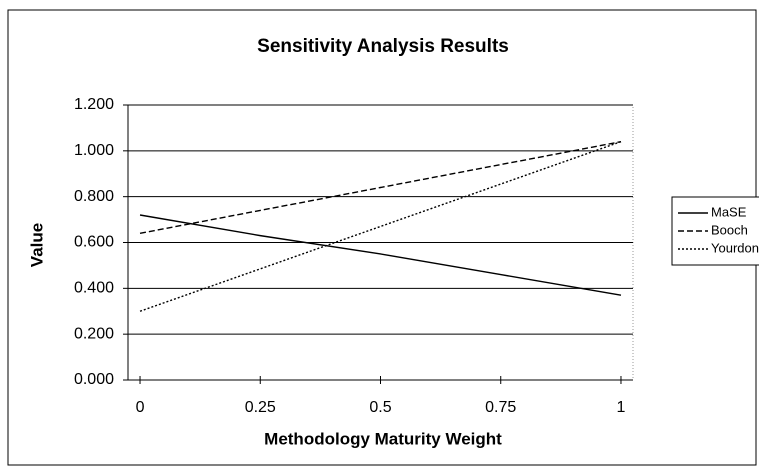  What do you see at coordinates (94, 242) in the screenshot?
I see `y-tick-label: 0.600` at bounding box center [94, 242].